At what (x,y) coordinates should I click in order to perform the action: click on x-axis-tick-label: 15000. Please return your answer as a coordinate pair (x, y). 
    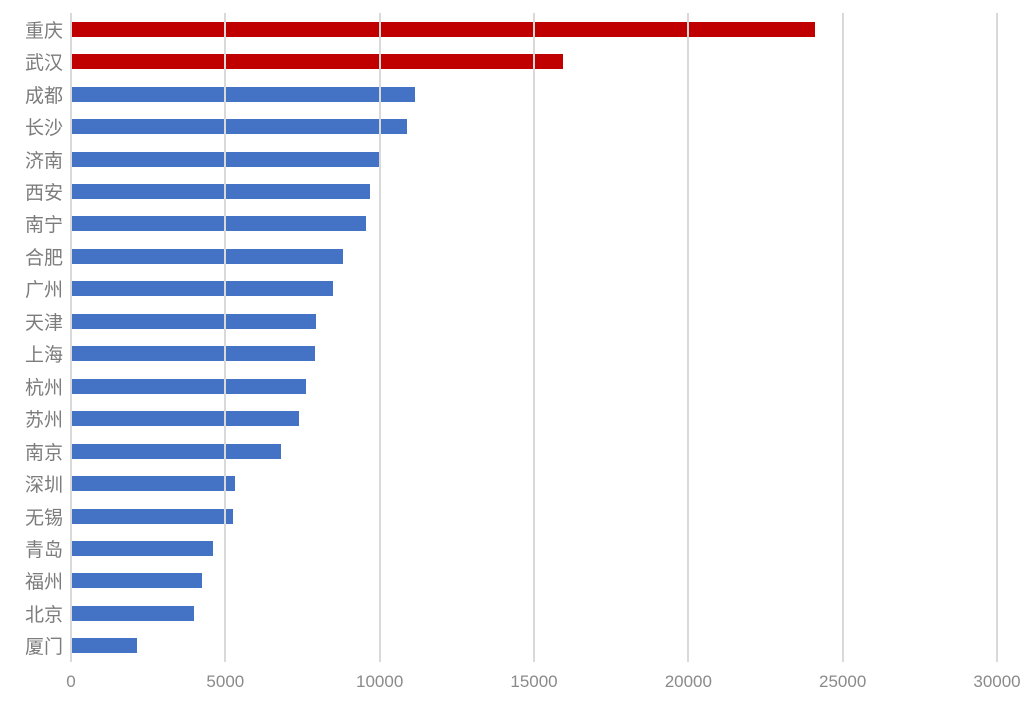
    Looking at the image, I should click on (534, 681).